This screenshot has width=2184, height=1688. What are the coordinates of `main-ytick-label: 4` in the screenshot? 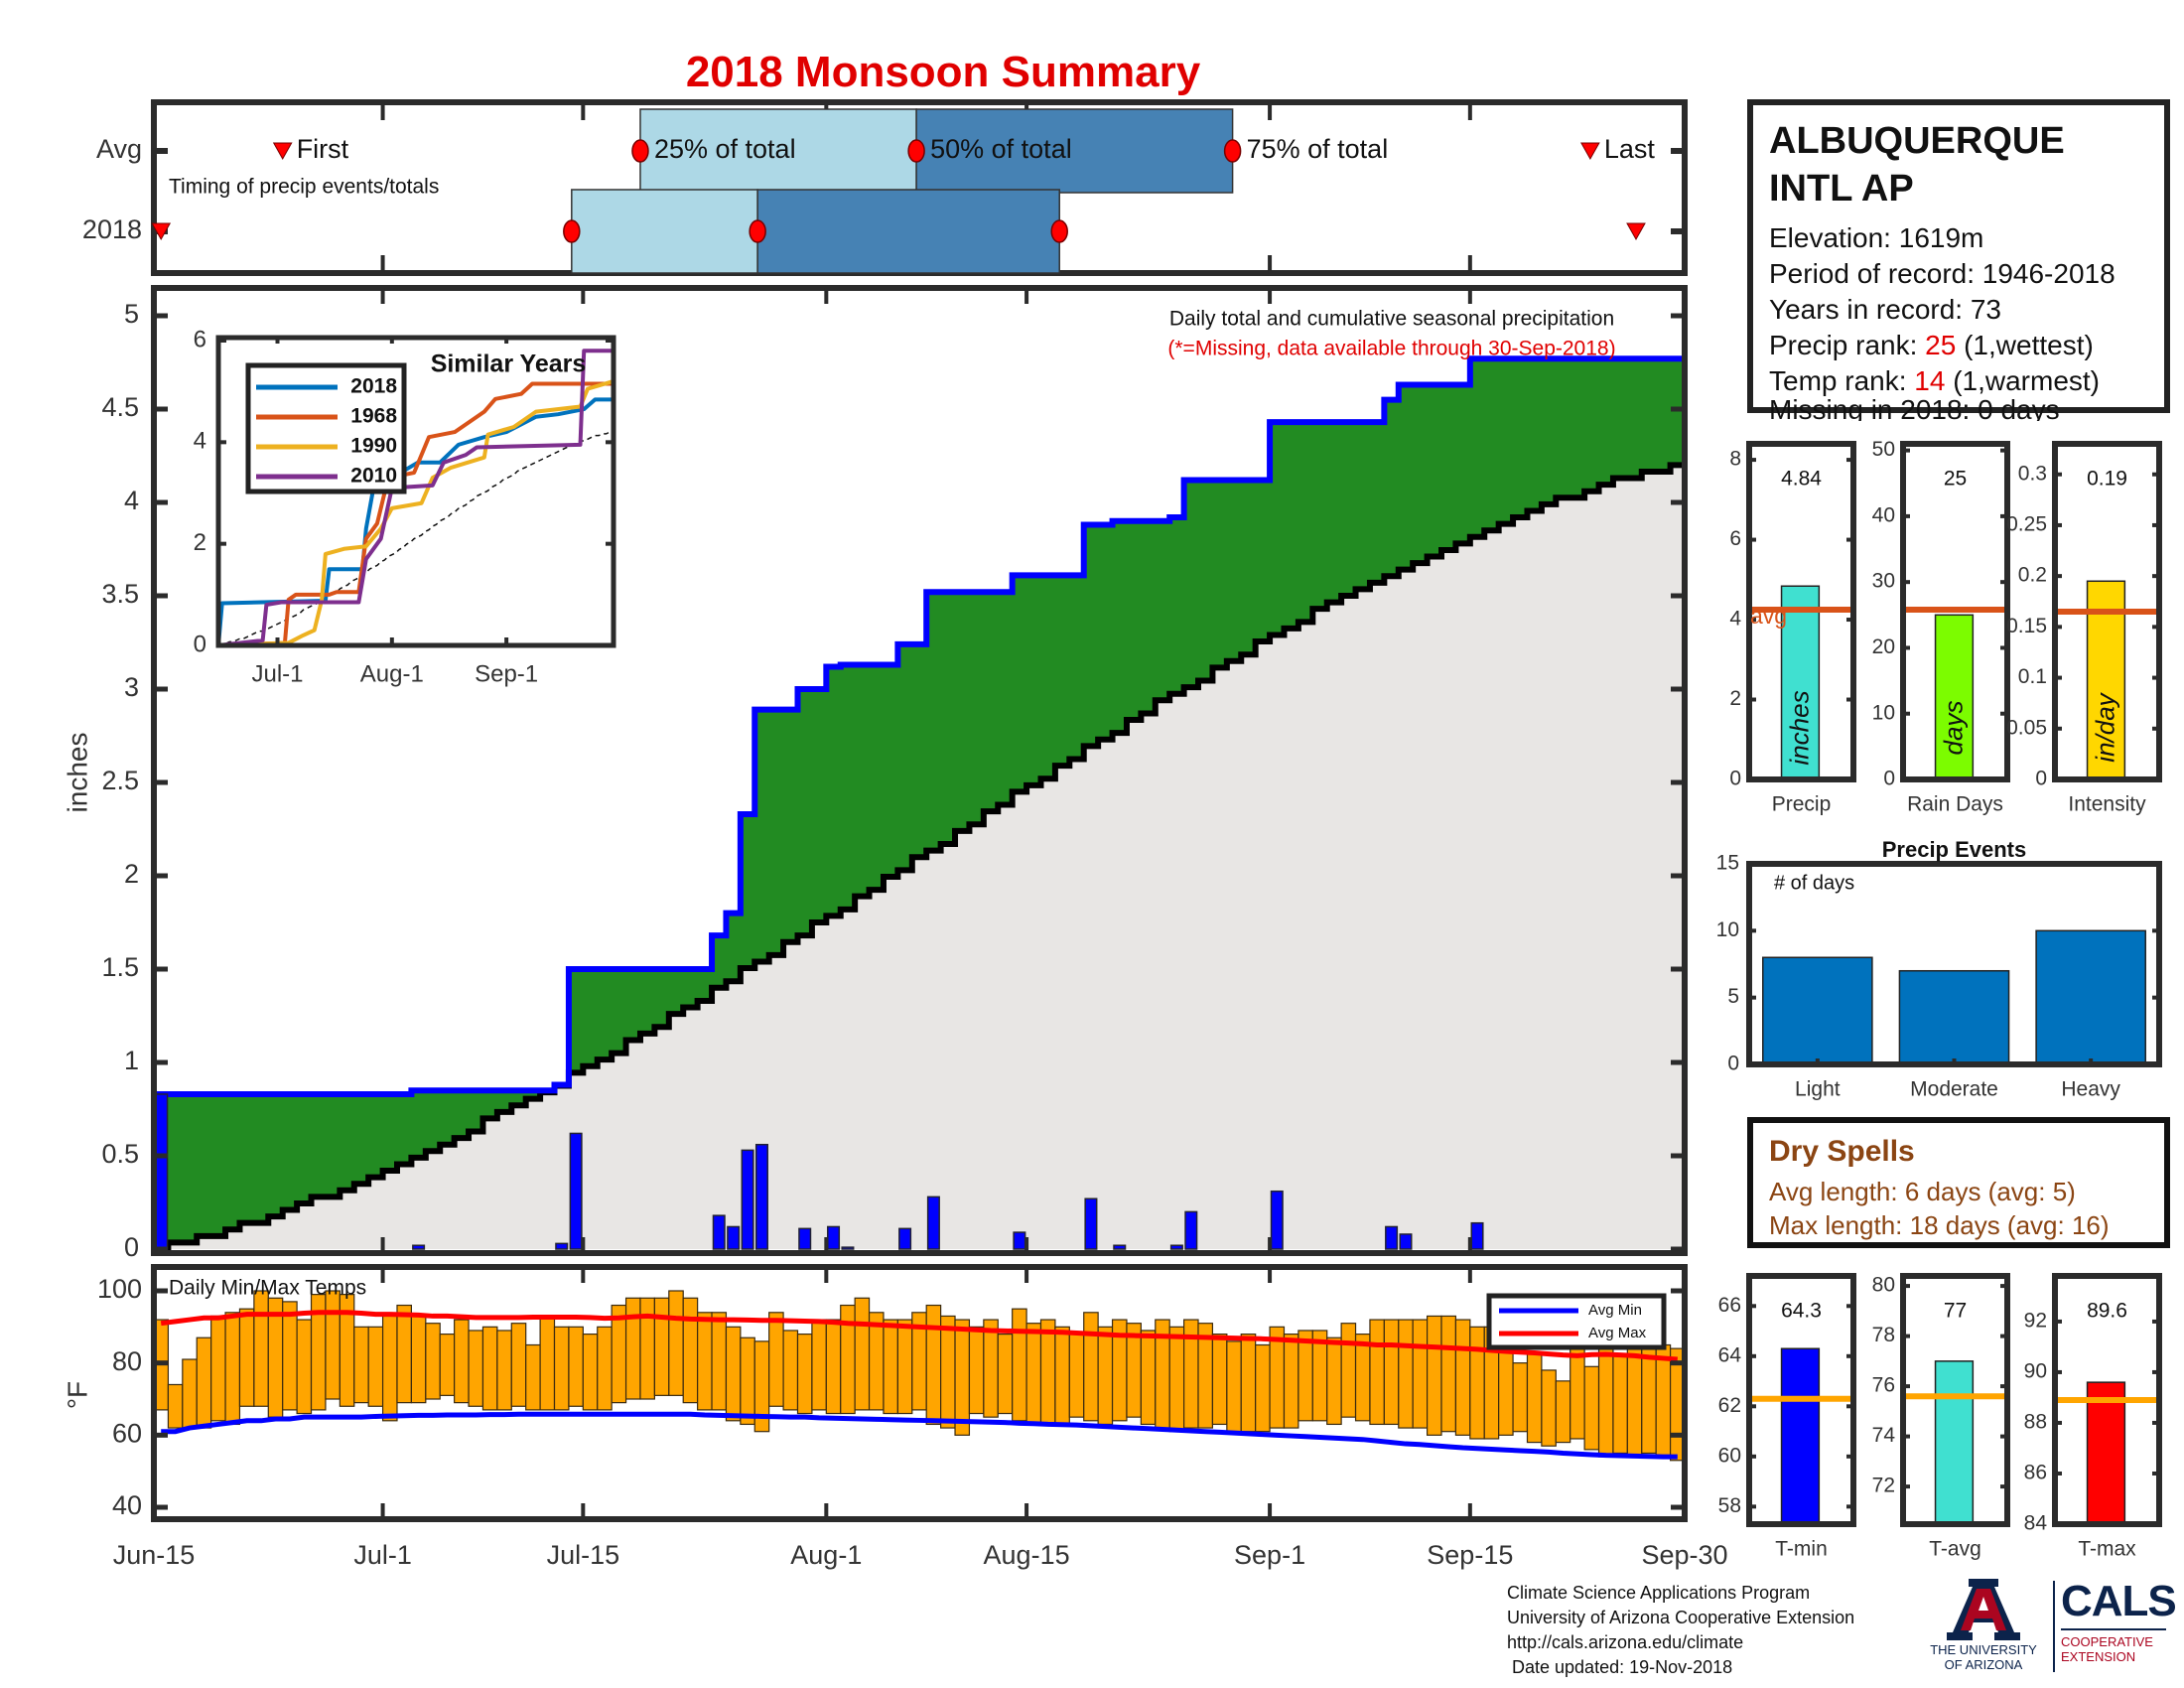 It's located at (131, 500).